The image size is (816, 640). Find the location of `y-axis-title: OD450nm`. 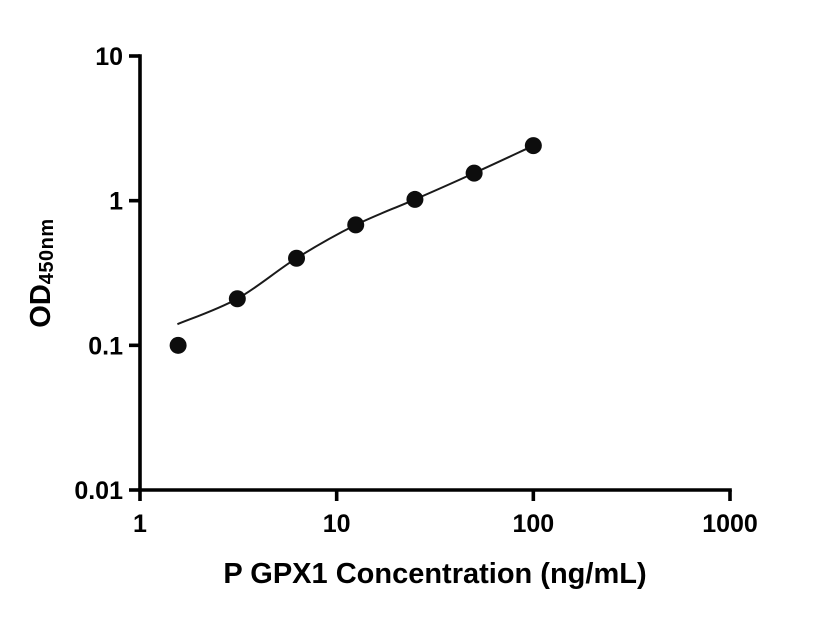

y-axis-title: OD450nm is located at coordinates (42, 272).